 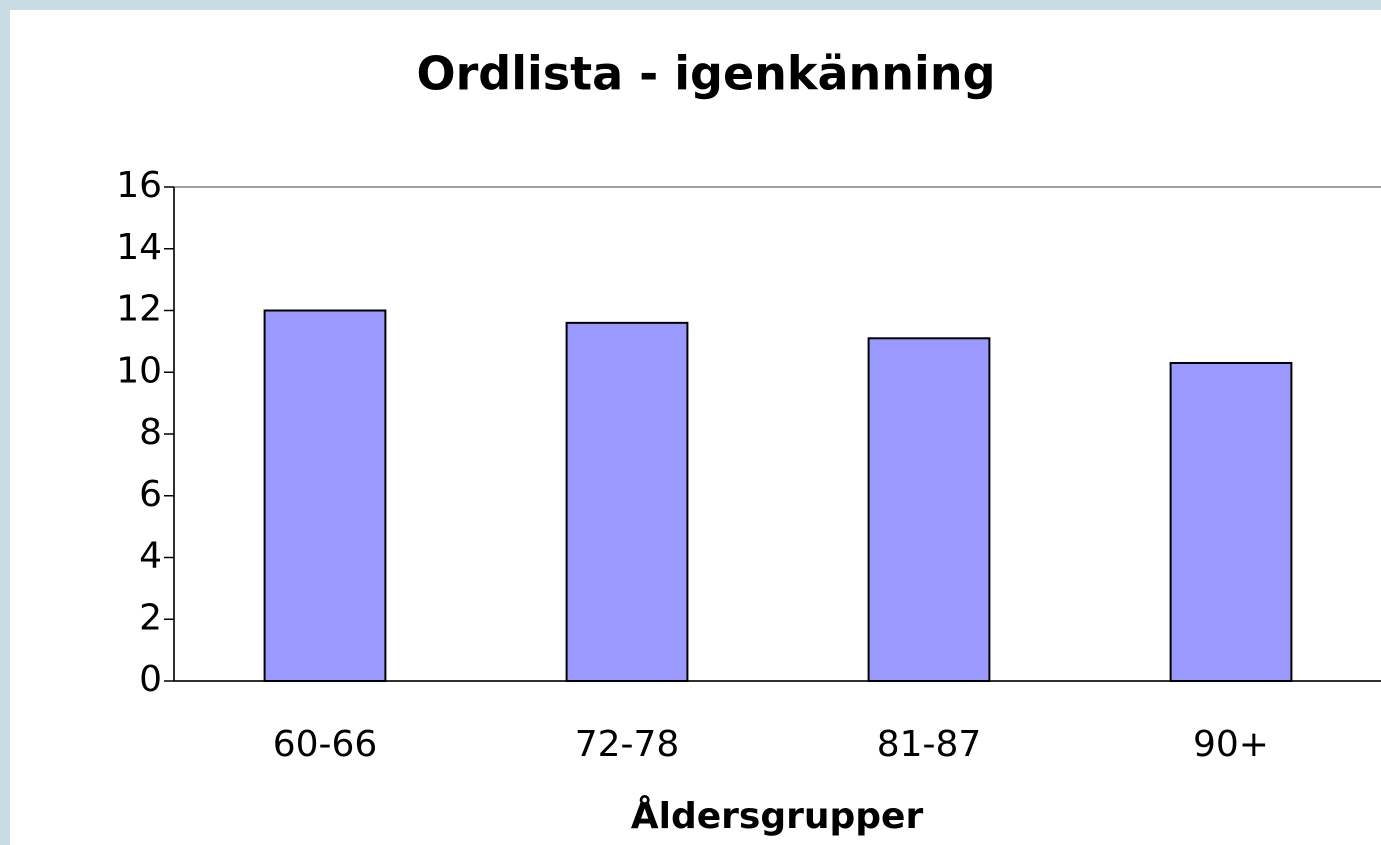 I want to click on y-tick-label: 16, so click(x=139, y=185).